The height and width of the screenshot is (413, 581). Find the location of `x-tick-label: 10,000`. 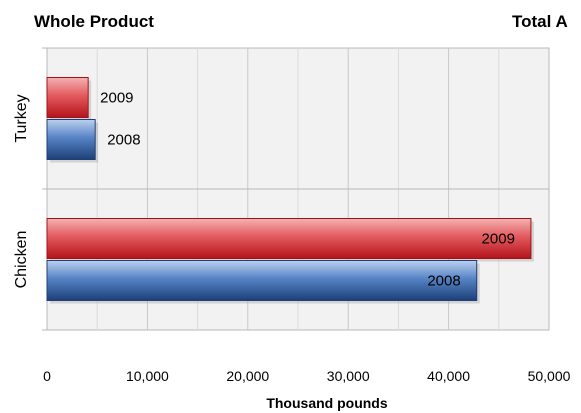

x-tick-label: 10,000 is located at coordinates (147, 376).